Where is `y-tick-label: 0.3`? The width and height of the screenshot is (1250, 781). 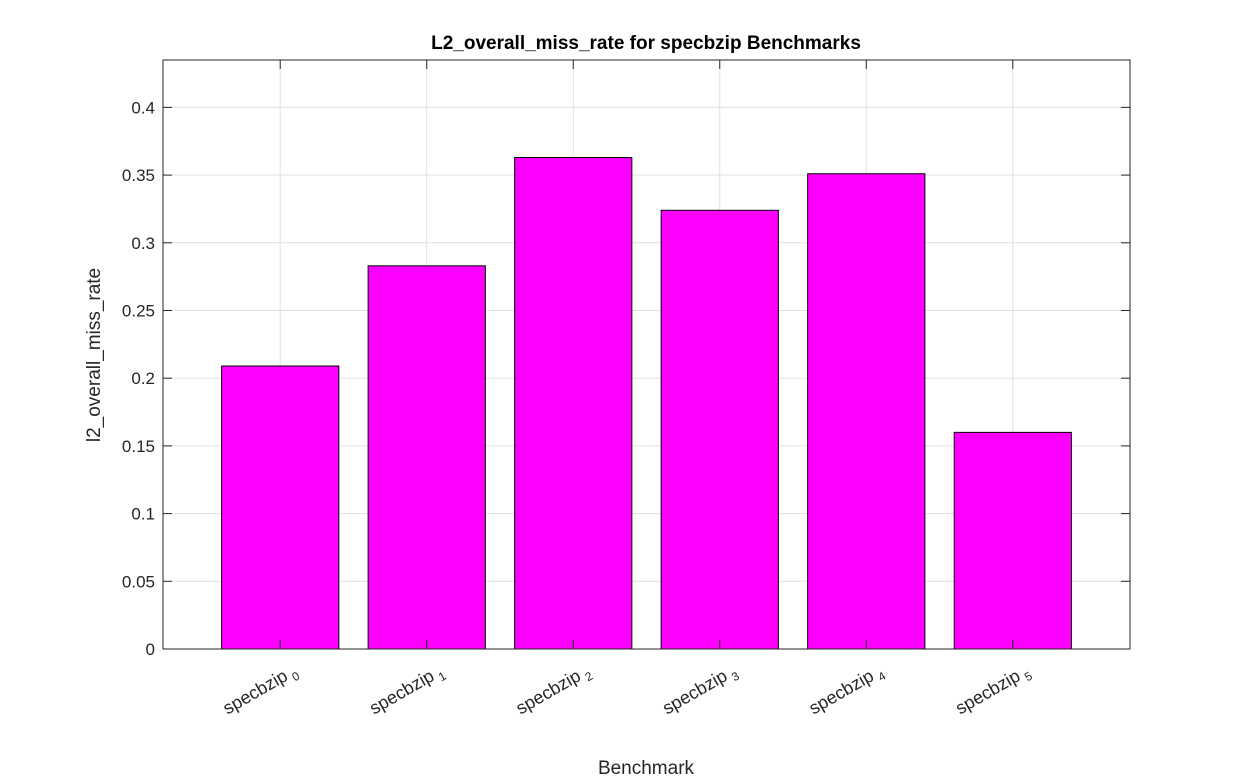 y-tick-label: 0.3 is located at coordinates (143, 243).